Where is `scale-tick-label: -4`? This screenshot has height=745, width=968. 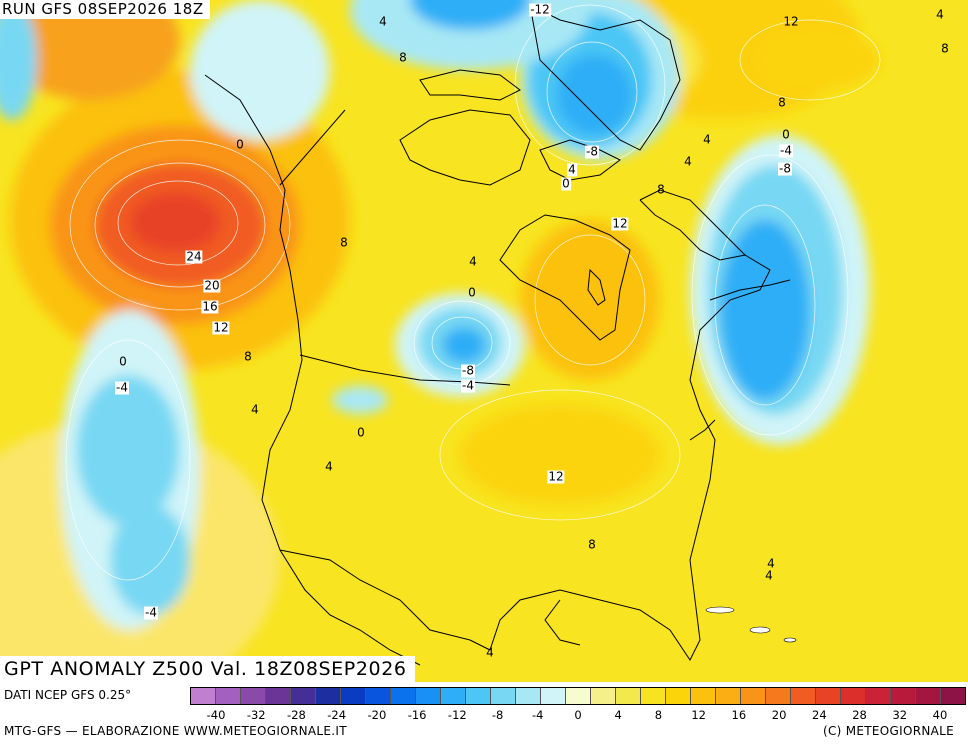
scale-tick-label: -4 is located at coordinates (538, 715).